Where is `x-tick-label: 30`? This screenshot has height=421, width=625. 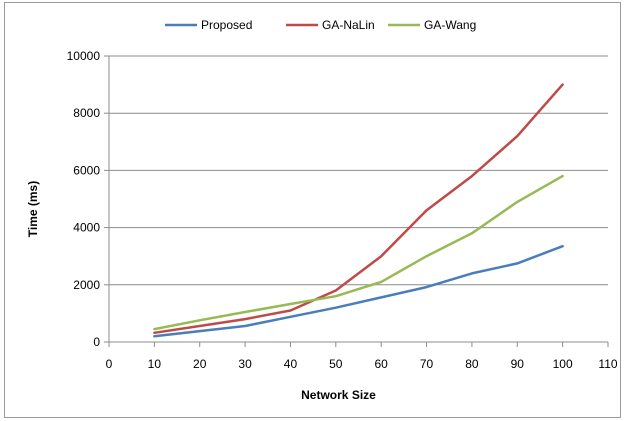 x-tick-label: 30 is located at coordinates (245, 364).